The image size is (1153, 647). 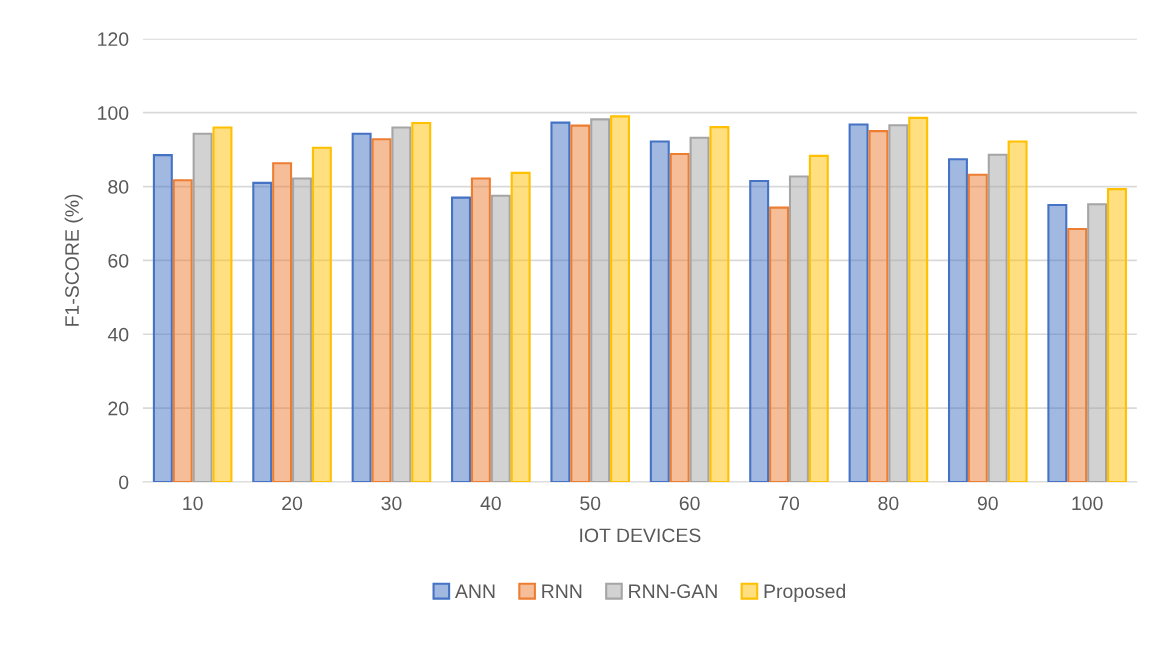 What do you see at coordinates (113, 113) in the screenshot?
I see `y-tick-label: 100` at bounding box center [113, 113].